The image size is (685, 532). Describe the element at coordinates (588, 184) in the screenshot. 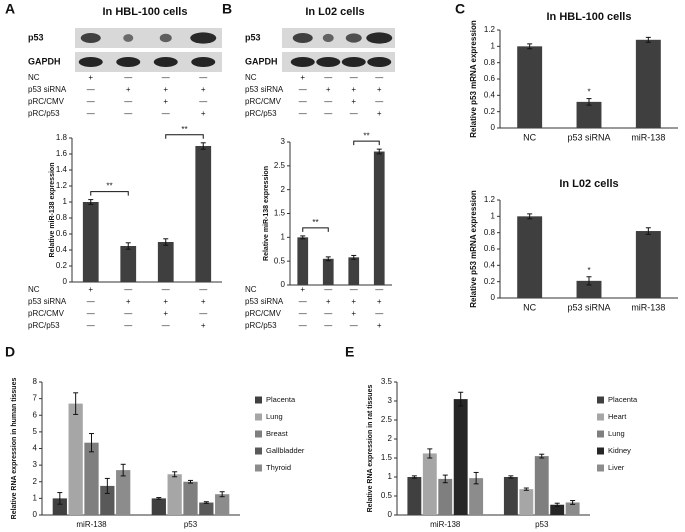

I see `chart-title: In L02 cells` at that location.